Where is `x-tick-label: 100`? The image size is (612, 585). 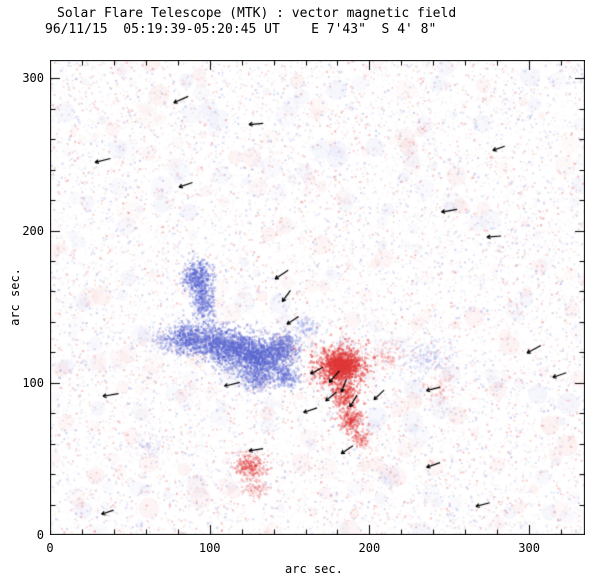 x-tick-label: 100 is located at coordinates (209, 548).